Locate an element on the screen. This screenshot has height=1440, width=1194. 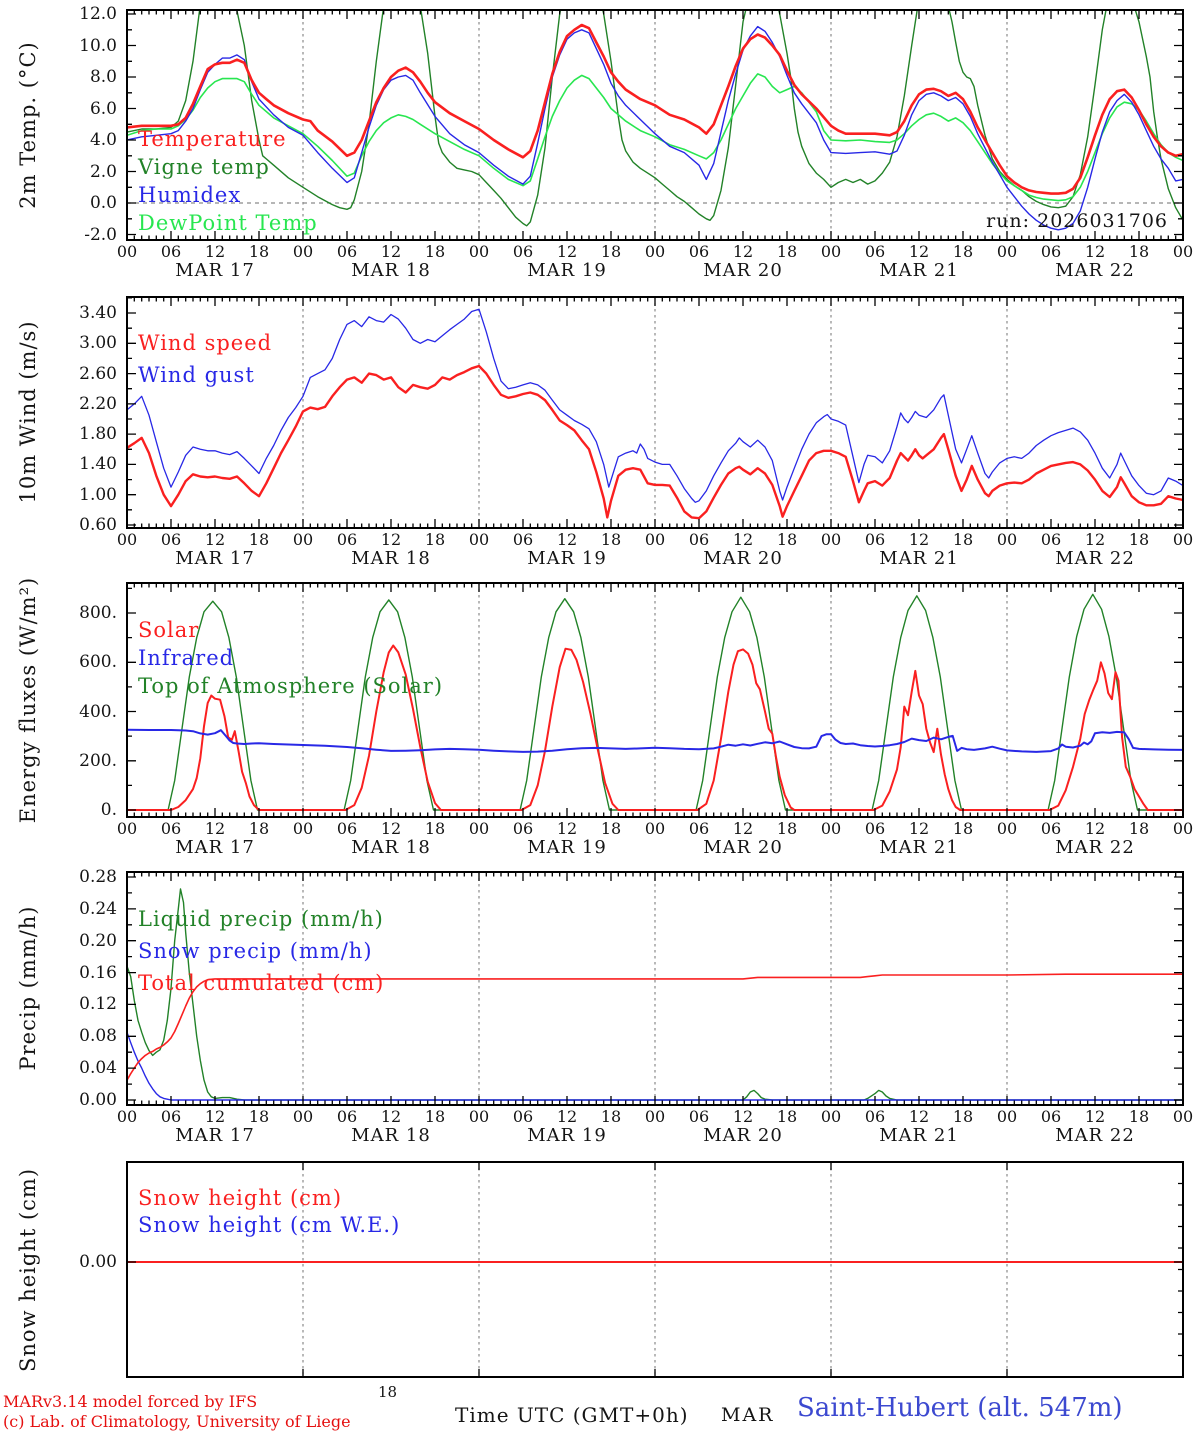
wind-axis-title: 10m Wind (m/s) is located at coordinates (28, 412).